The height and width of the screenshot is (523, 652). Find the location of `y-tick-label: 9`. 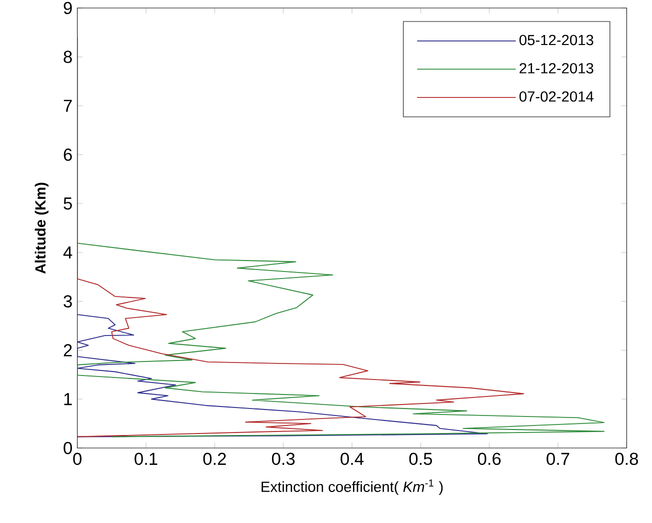

y-tick-label: 9 is located at coordinates (68, 8).